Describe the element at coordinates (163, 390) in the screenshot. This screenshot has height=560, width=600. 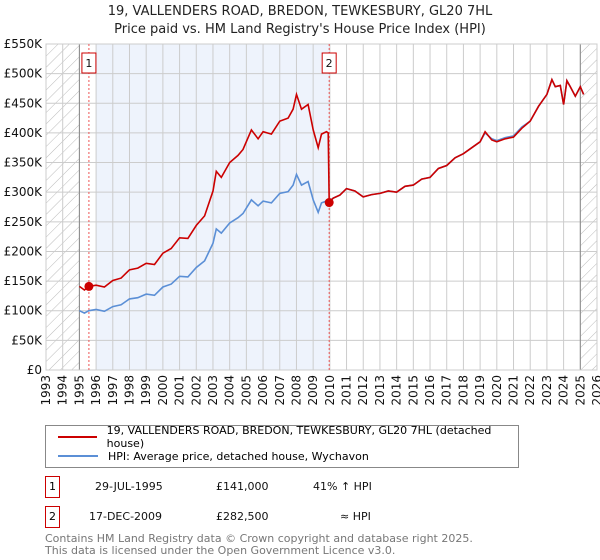
I see `x-tick-label: 2000` at that location.